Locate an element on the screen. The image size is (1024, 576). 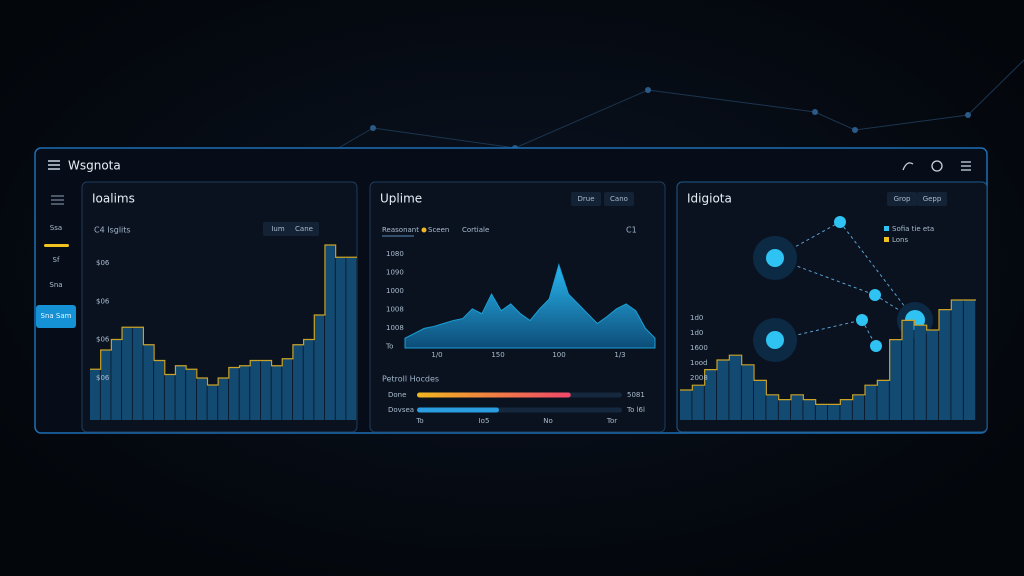
panel-title: Idigiota is located at coordinates (709, 199).